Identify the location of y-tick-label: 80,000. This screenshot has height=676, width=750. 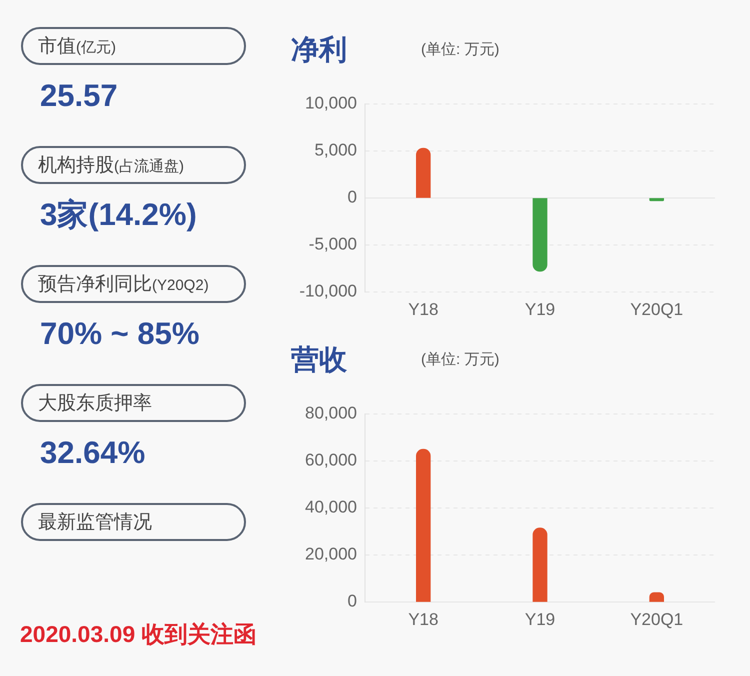
(331, 413).